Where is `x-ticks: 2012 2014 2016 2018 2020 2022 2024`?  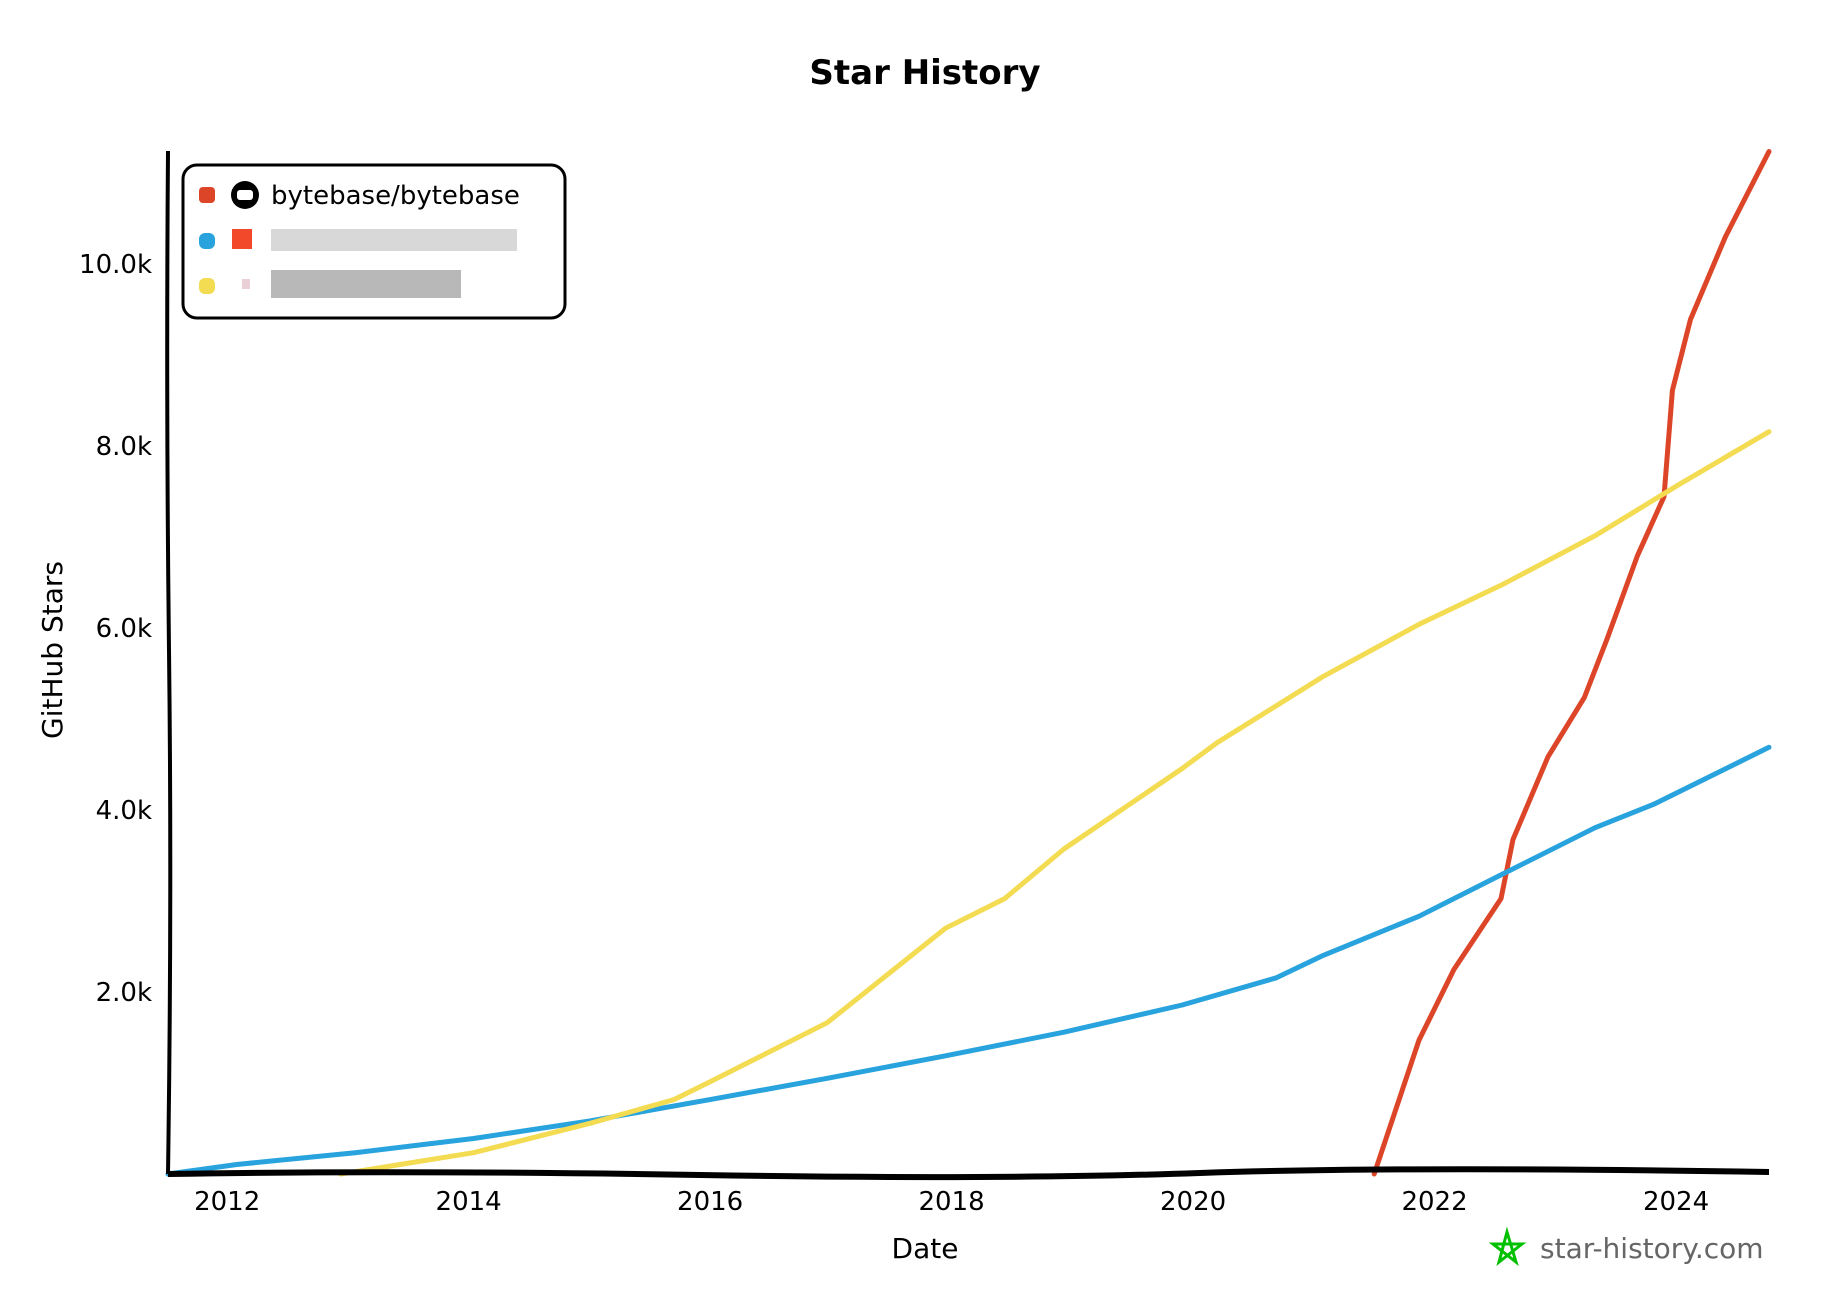 x-ticks: 2012 2014 2016 2018 2020 2022 2024 is located at coordinates (951, 1202).